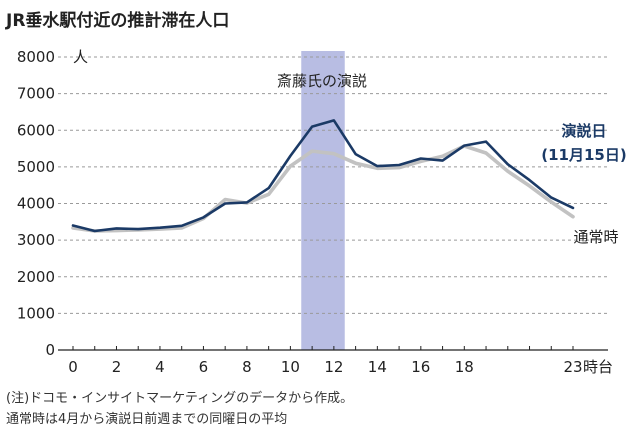  What do you see at coordinates (36, 57) in the screenshot?
I see `y-tick-8000: 8000` at bounding box center [36, 57].